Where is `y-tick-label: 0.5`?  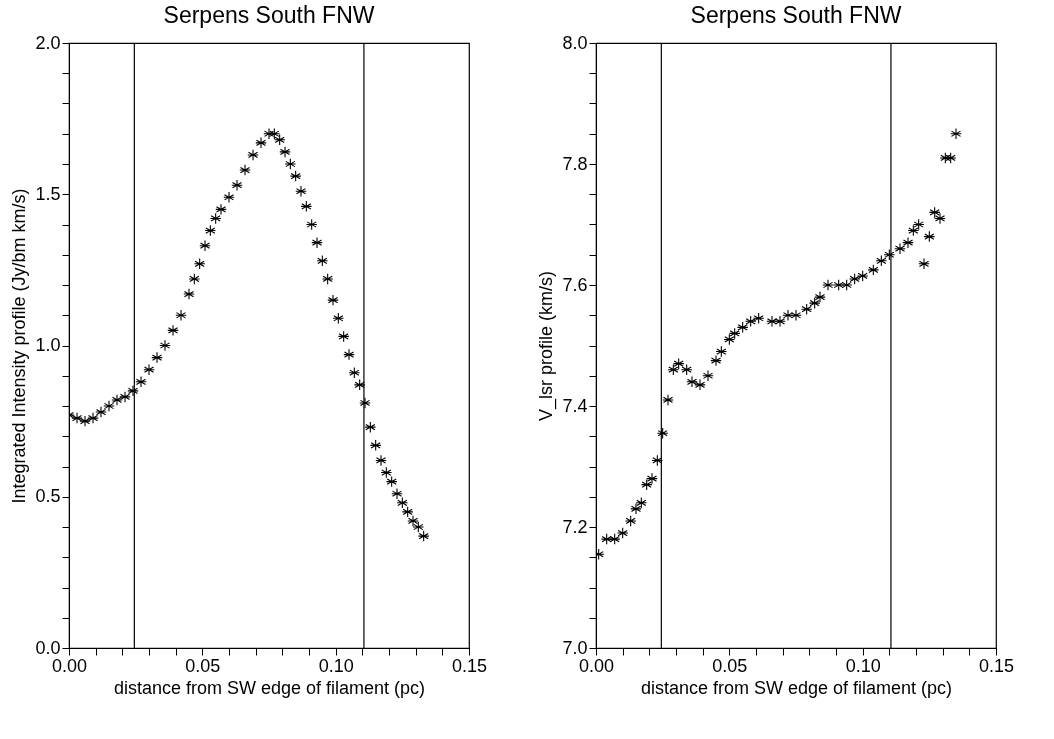 y-tick-label: 0.5 is located at coordinates (48, 496).